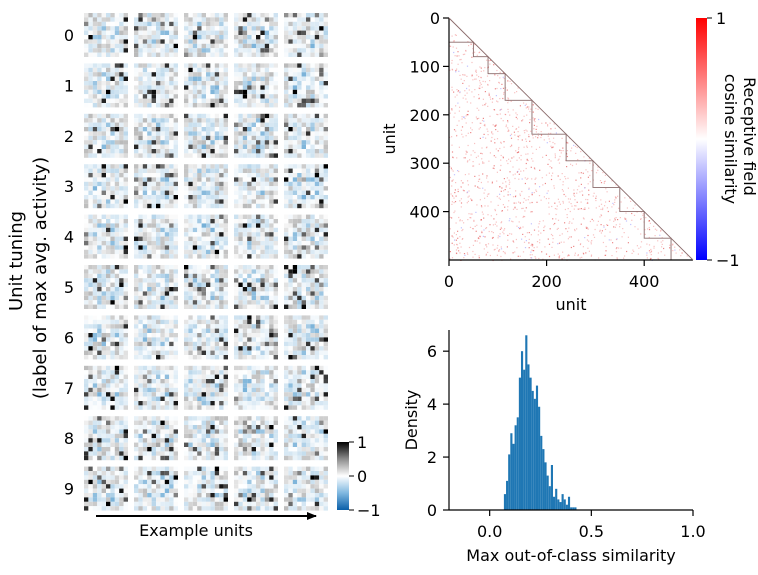 The height and width of the screenshot is (575, 758). I want to click on colorbar-tick-label: 1, so click(362, 442).